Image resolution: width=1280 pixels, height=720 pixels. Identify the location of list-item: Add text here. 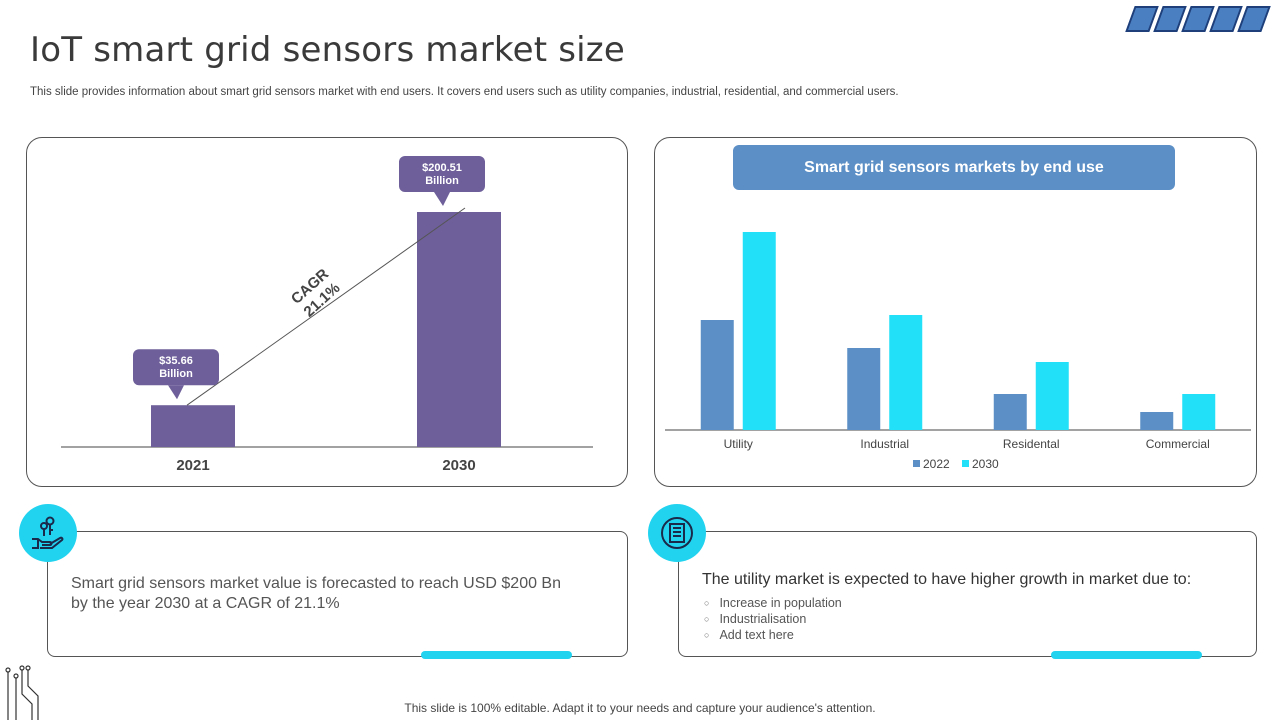
(773, 635).